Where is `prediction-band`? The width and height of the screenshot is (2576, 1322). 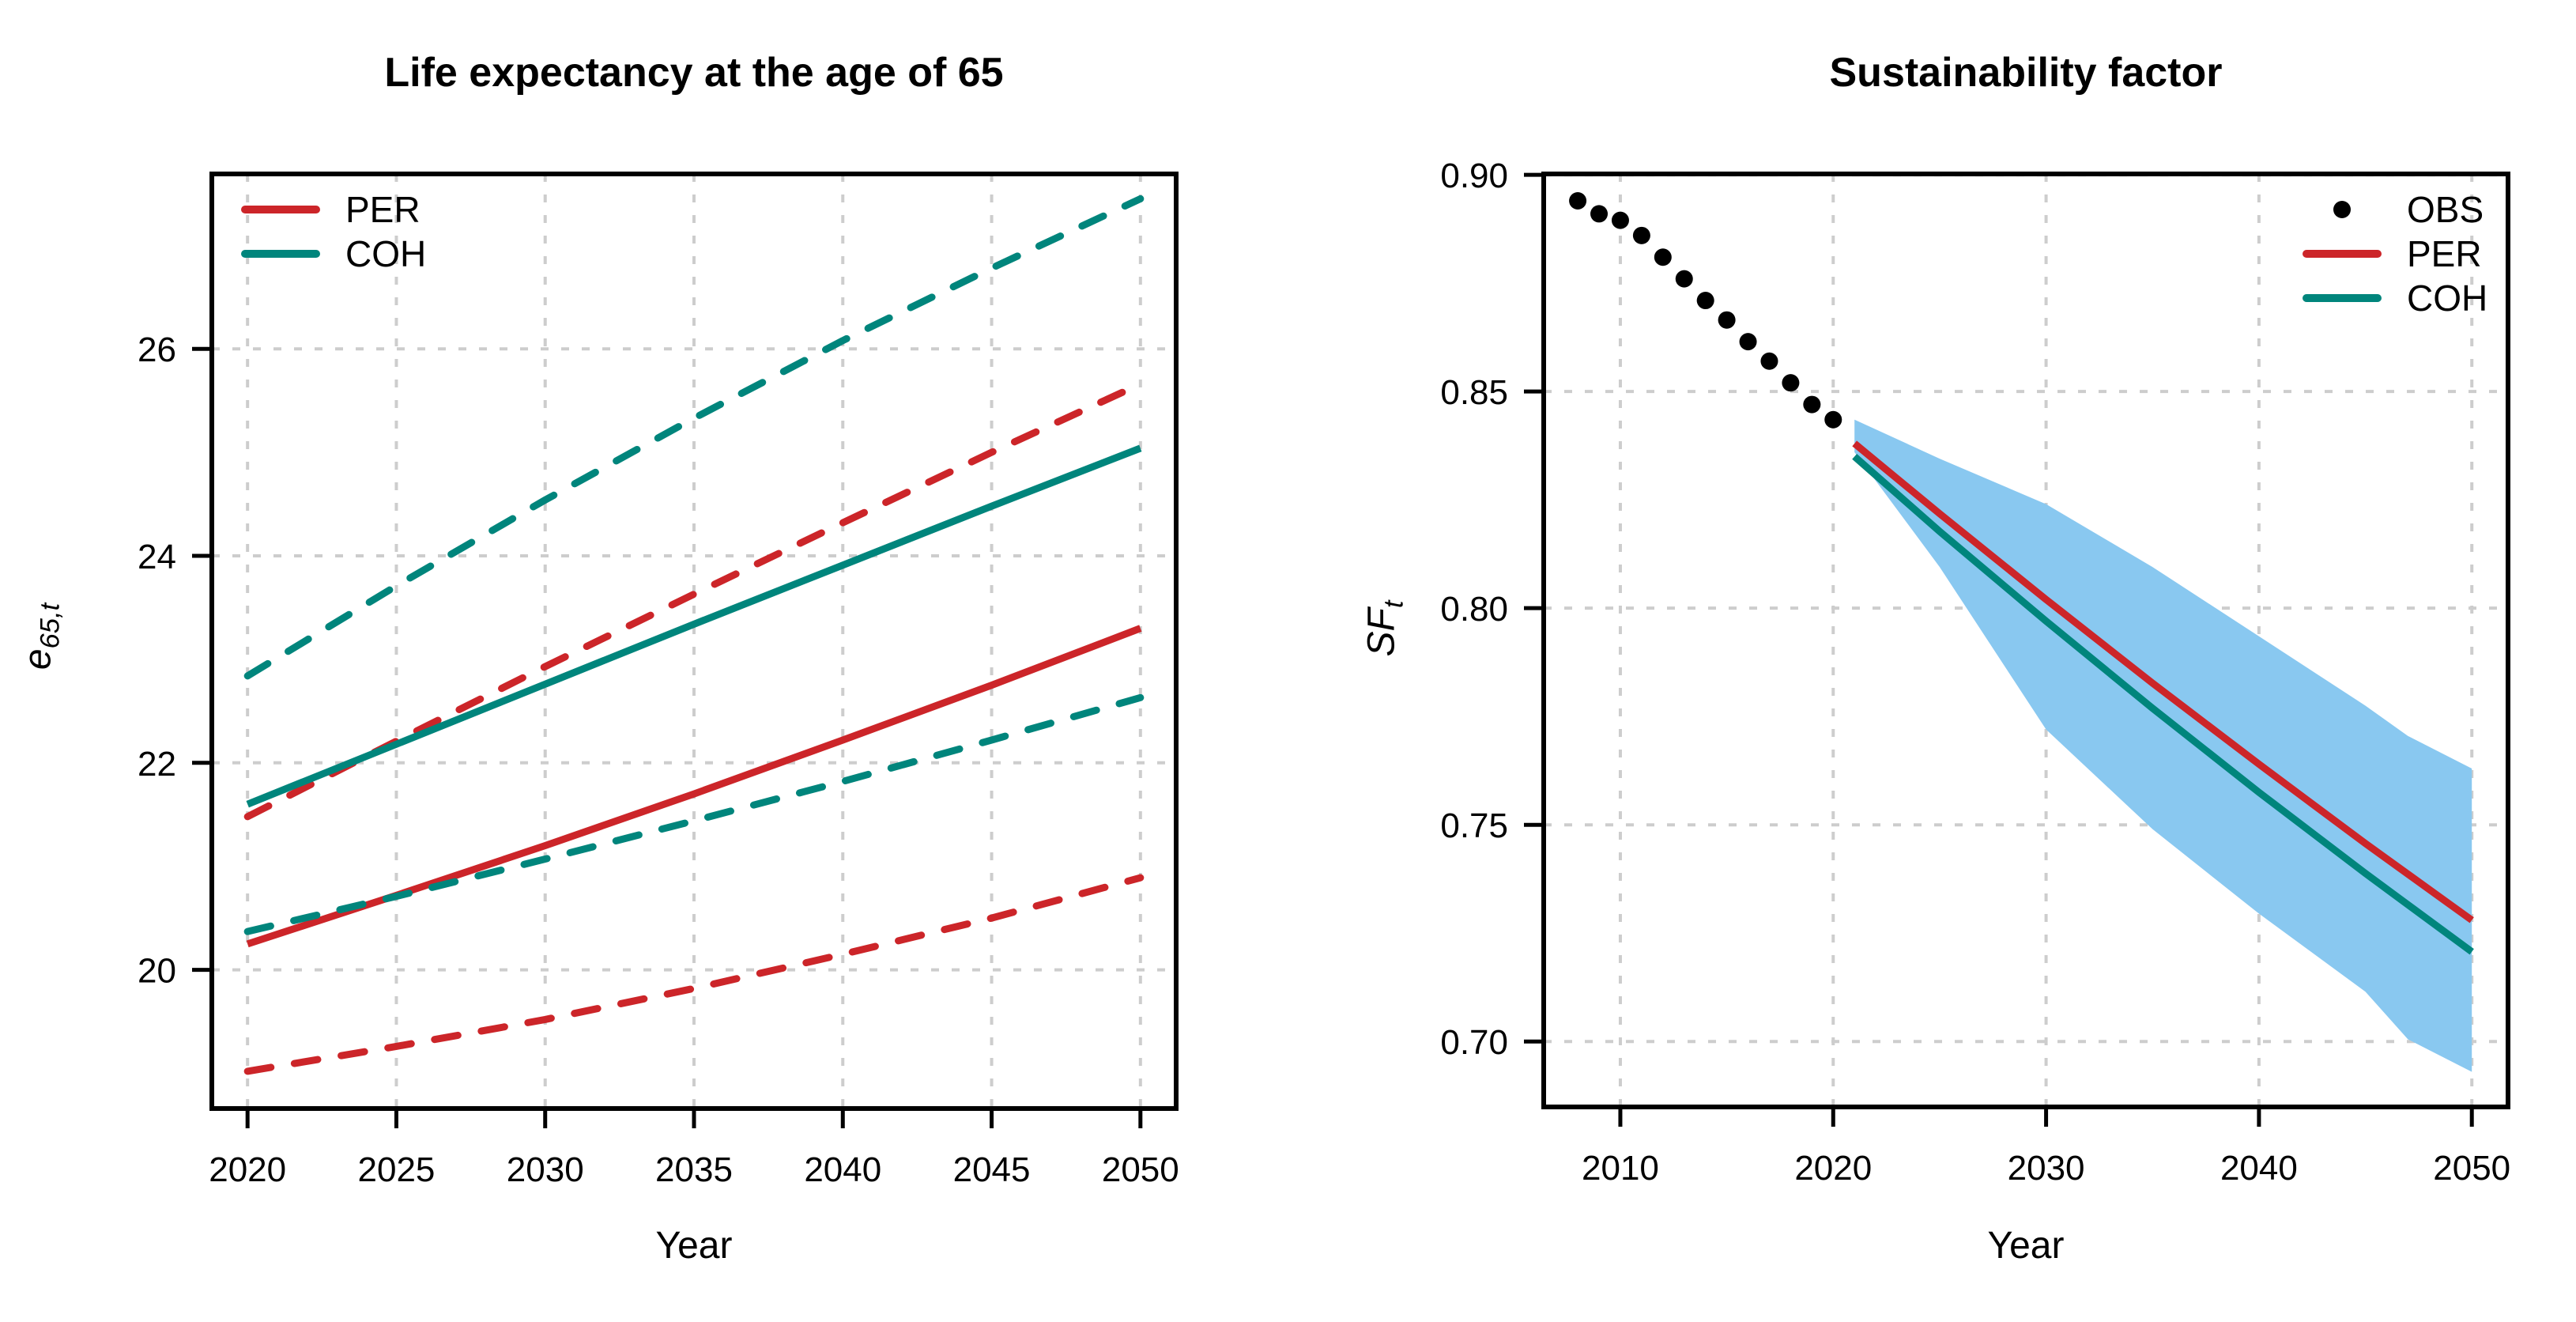 prediction-band is located at coordinates (2163, 745).